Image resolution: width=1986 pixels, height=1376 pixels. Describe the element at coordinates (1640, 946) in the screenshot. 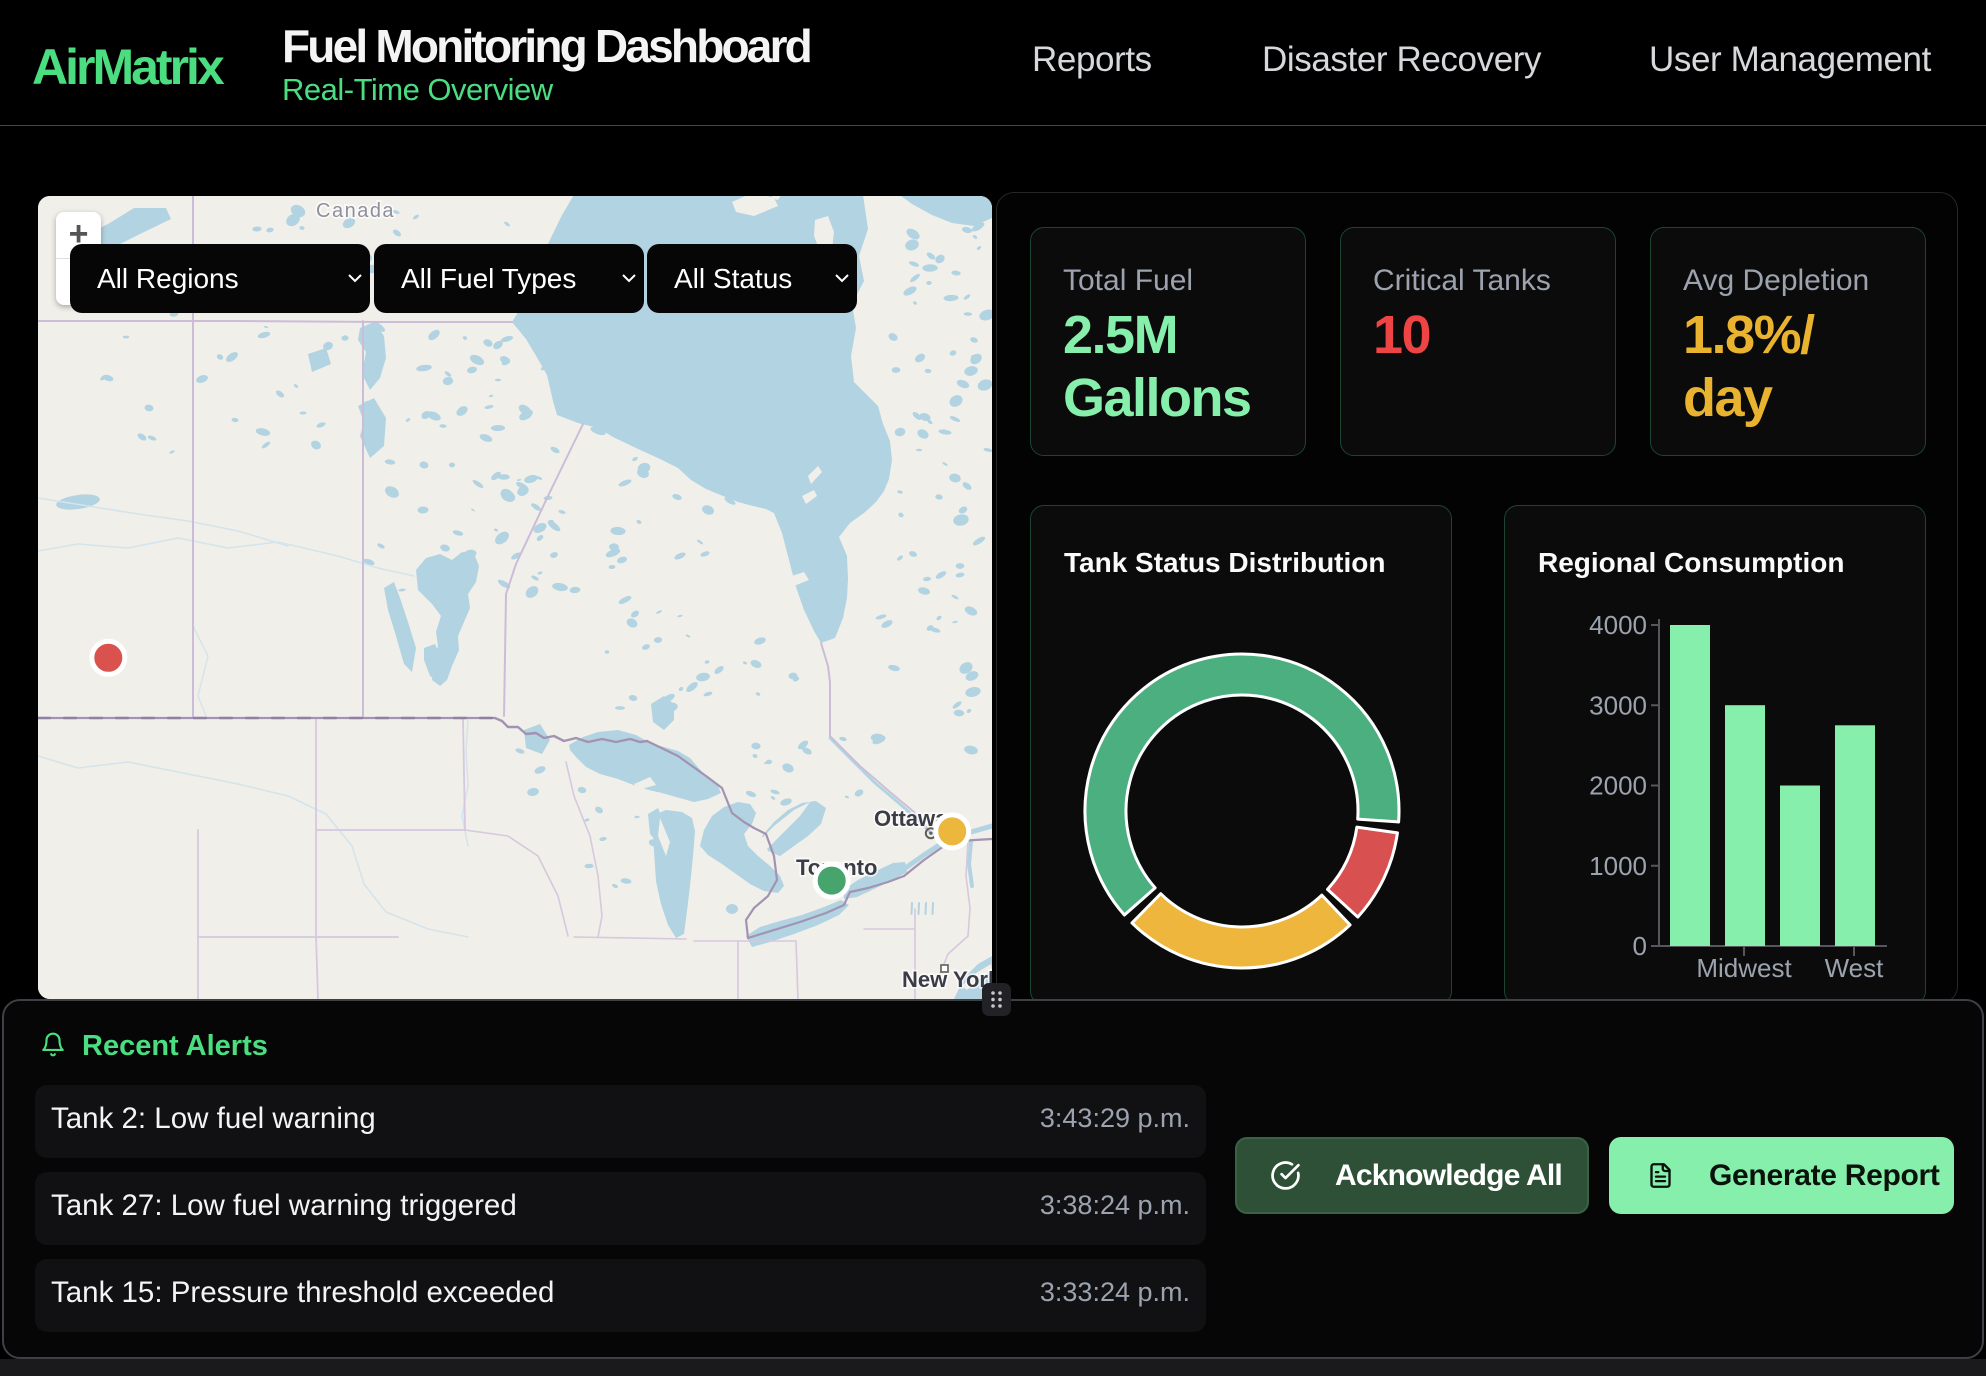

I see `svg-text: 0` at that location.